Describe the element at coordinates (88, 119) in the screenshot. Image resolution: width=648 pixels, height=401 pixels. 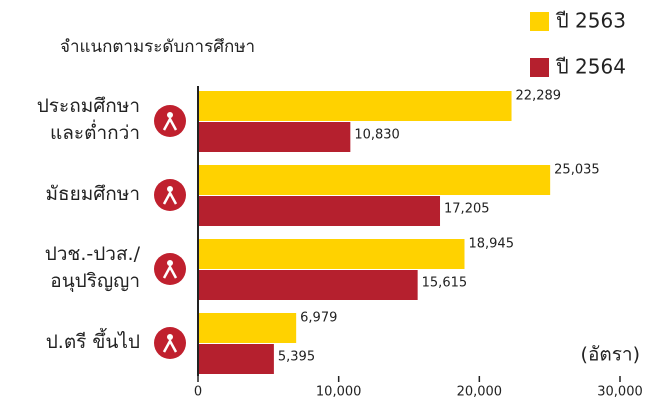
I see `category-label: ประถมศึกษา และต่ำกว่า` at that location.